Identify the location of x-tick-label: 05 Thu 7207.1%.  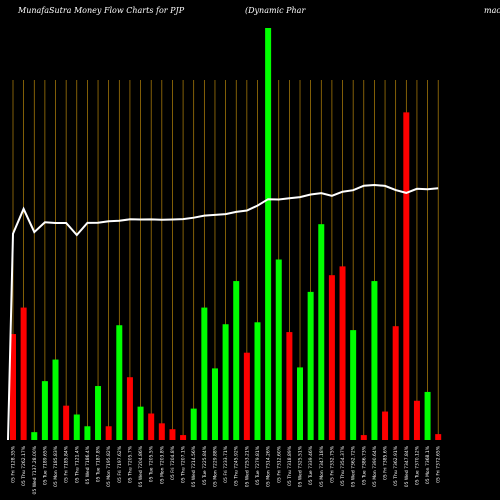
(184, 464).